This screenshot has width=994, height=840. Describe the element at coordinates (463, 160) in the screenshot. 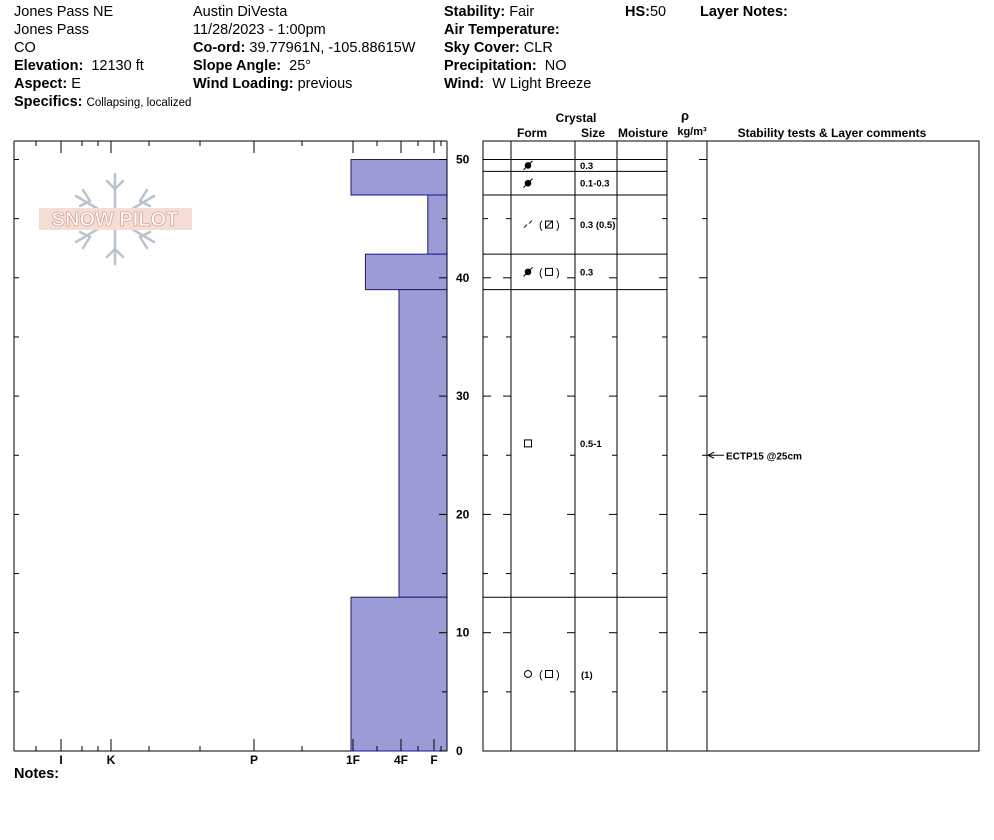

I see `depth-tick-label: 50` at that location.